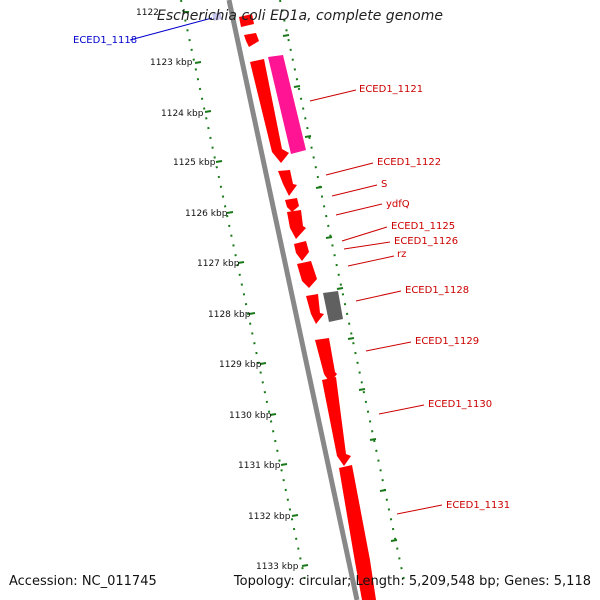  What do you see at coordinates (259, 466) in the screenshot?
I see `kbp-label-1131: 1131 kbp` at bounding box center [259, 466].